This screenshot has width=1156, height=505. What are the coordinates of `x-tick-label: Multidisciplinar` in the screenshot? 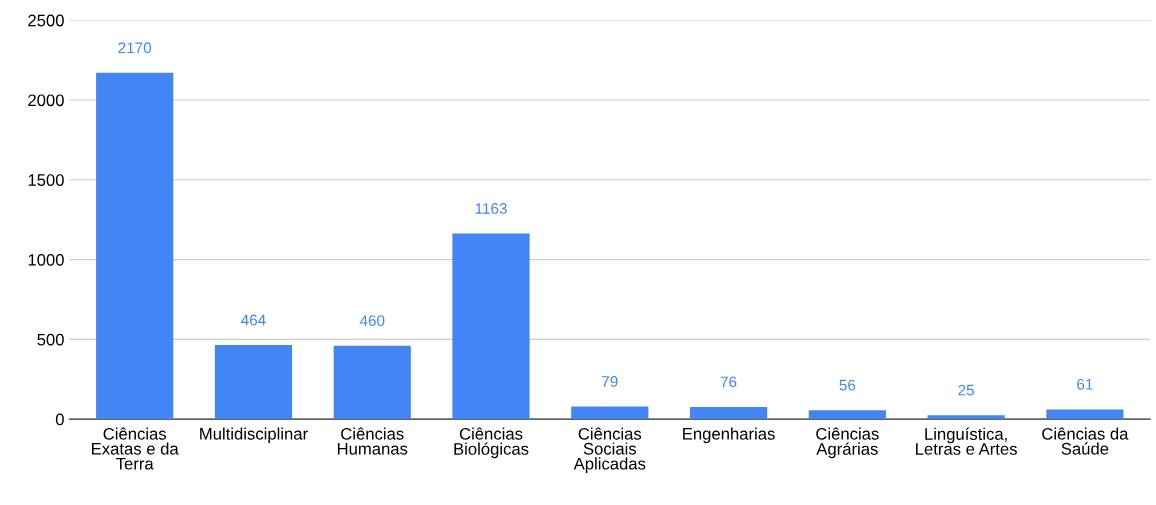 It's located at (254, 435).